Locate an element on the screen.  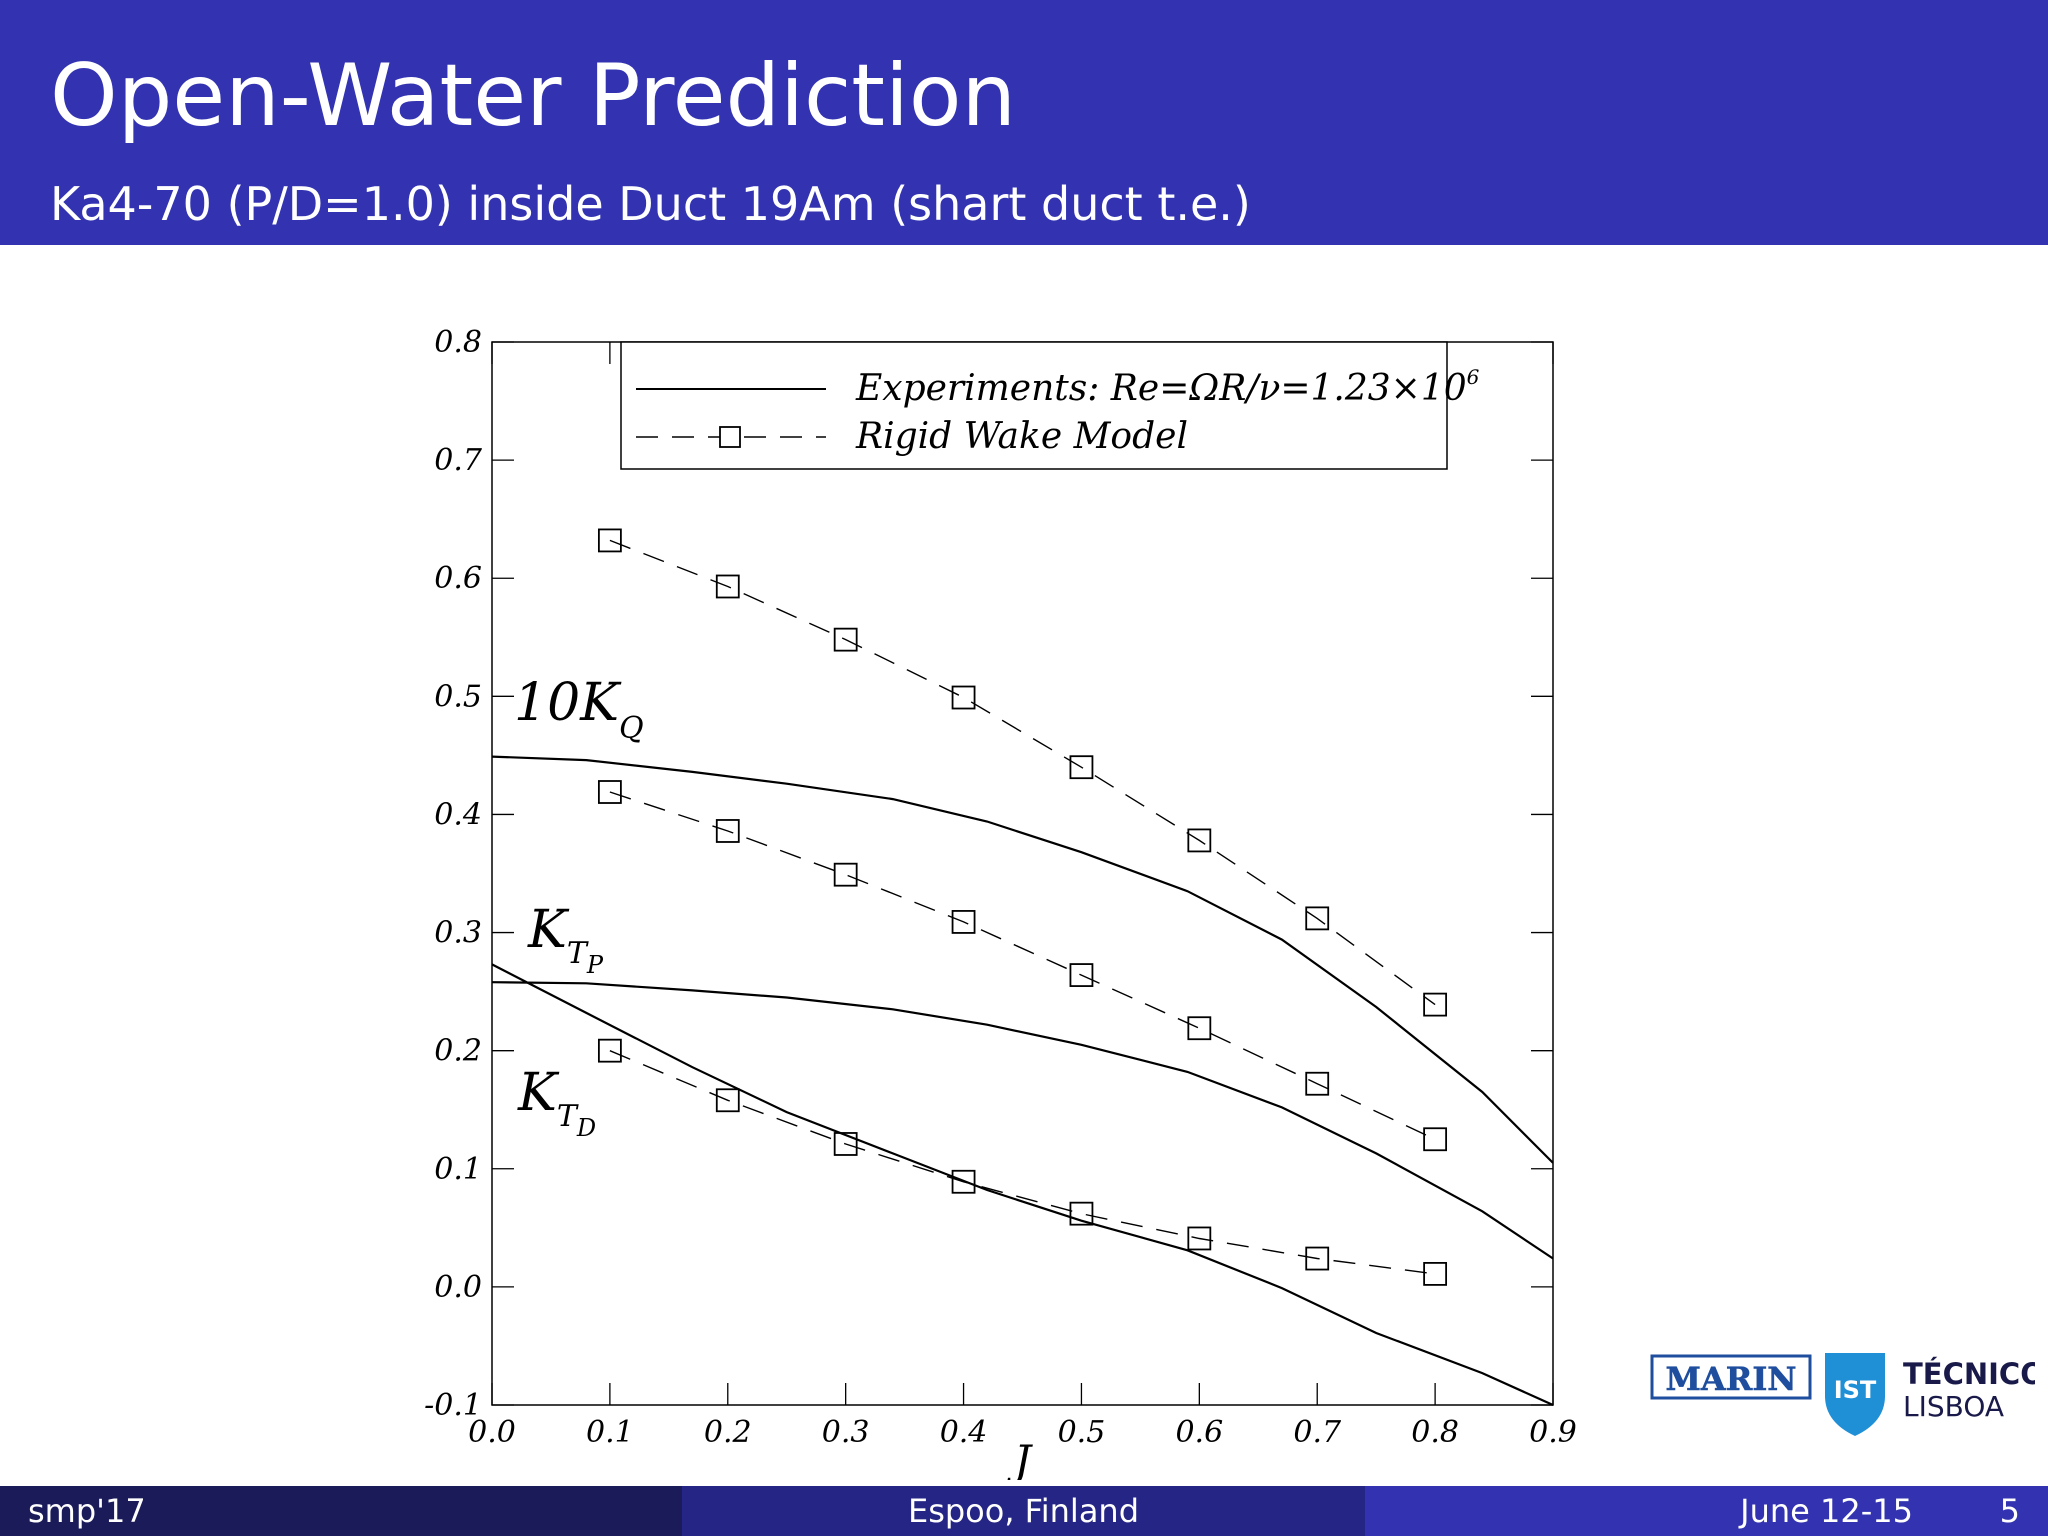
ist-shield-icon: IST is located at coordinates (1855, 1394).